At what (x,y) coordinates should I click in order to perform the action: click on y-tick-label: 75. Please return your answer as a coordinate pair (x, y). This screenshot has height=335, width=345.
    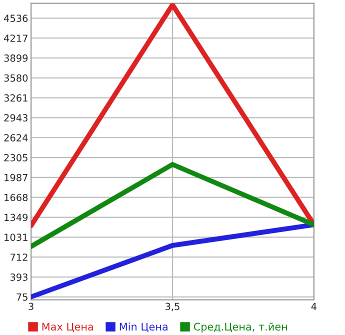
    Looking at the image, I should click on (22, 297).